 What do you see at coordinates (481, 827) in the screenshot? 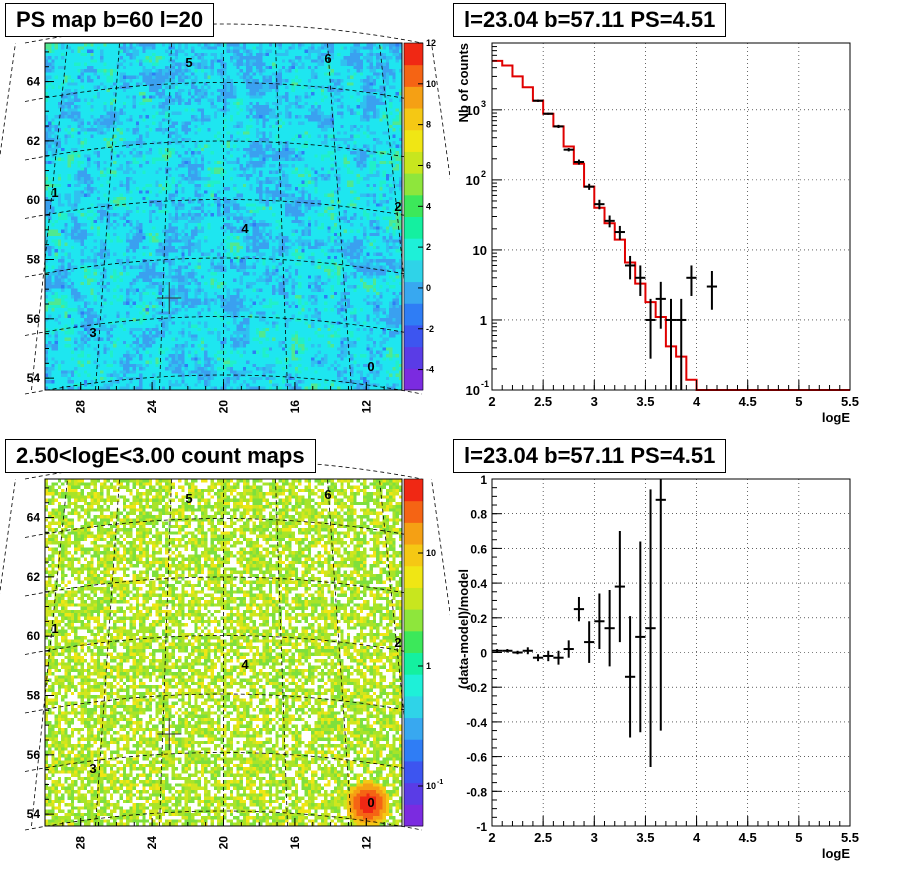
I see `y-tick-label: -1` at bounding box center [481, 827].